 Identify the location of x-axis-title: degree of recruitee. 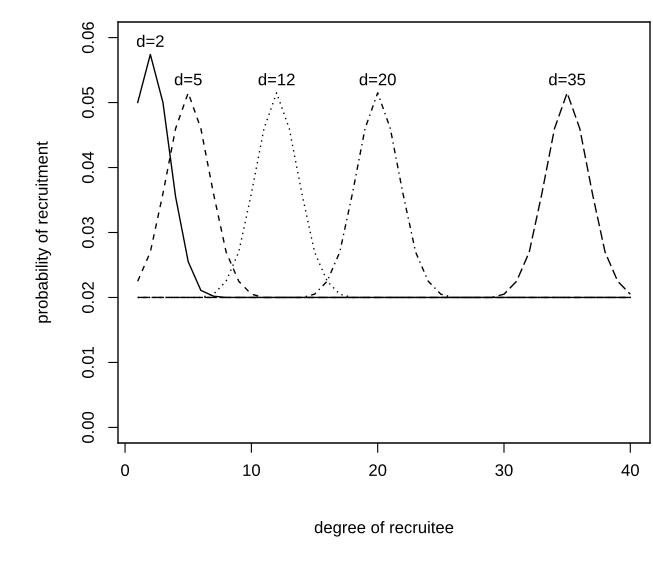
(384, 529).